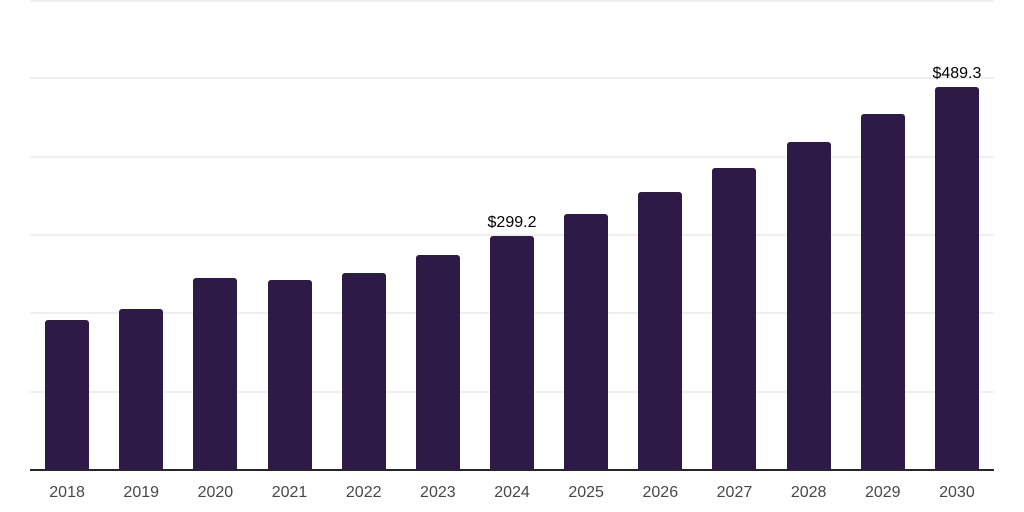  Describe the element at coordinates (660, 492) in the screenshot. I see `x-tick-2026: 2026` at that location.